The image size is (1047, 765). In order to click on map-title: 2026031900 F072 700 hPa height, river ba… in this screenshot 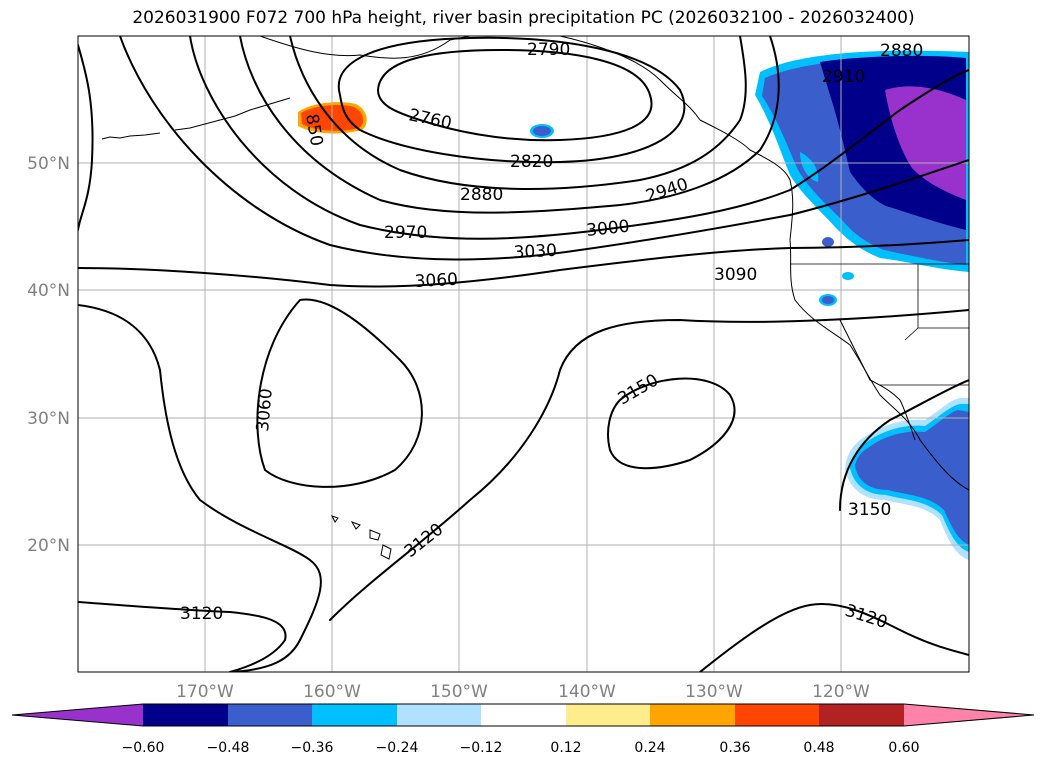, I will do `click(523, 18)`.